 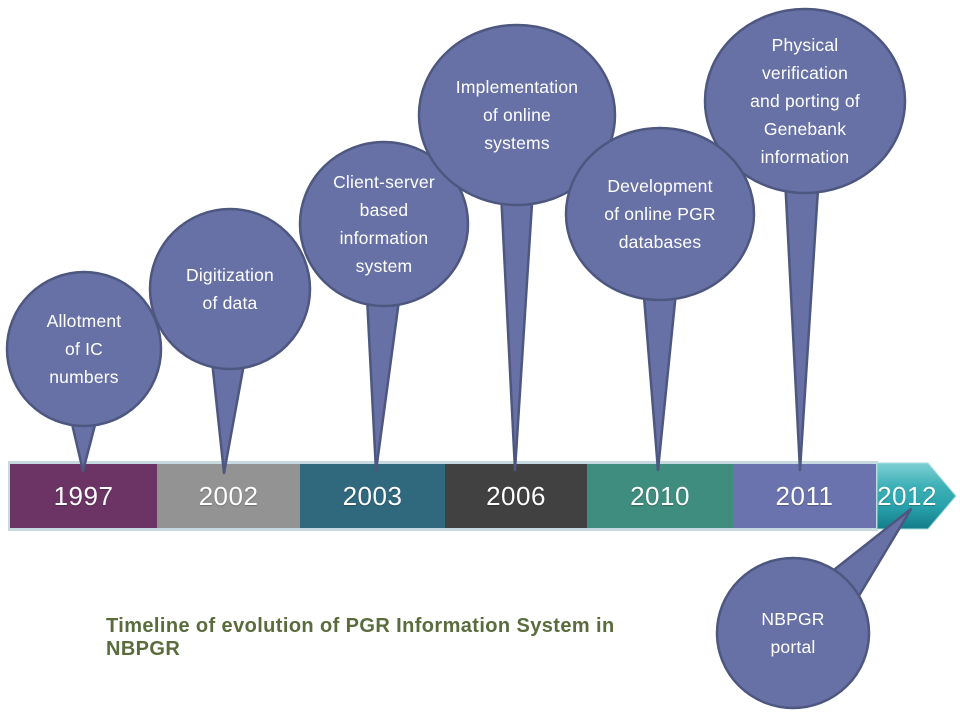 What do you see at coordinates (802, 314) in the screenshot?
I see `callout-2011-tail` at bounding box center [802, 314].